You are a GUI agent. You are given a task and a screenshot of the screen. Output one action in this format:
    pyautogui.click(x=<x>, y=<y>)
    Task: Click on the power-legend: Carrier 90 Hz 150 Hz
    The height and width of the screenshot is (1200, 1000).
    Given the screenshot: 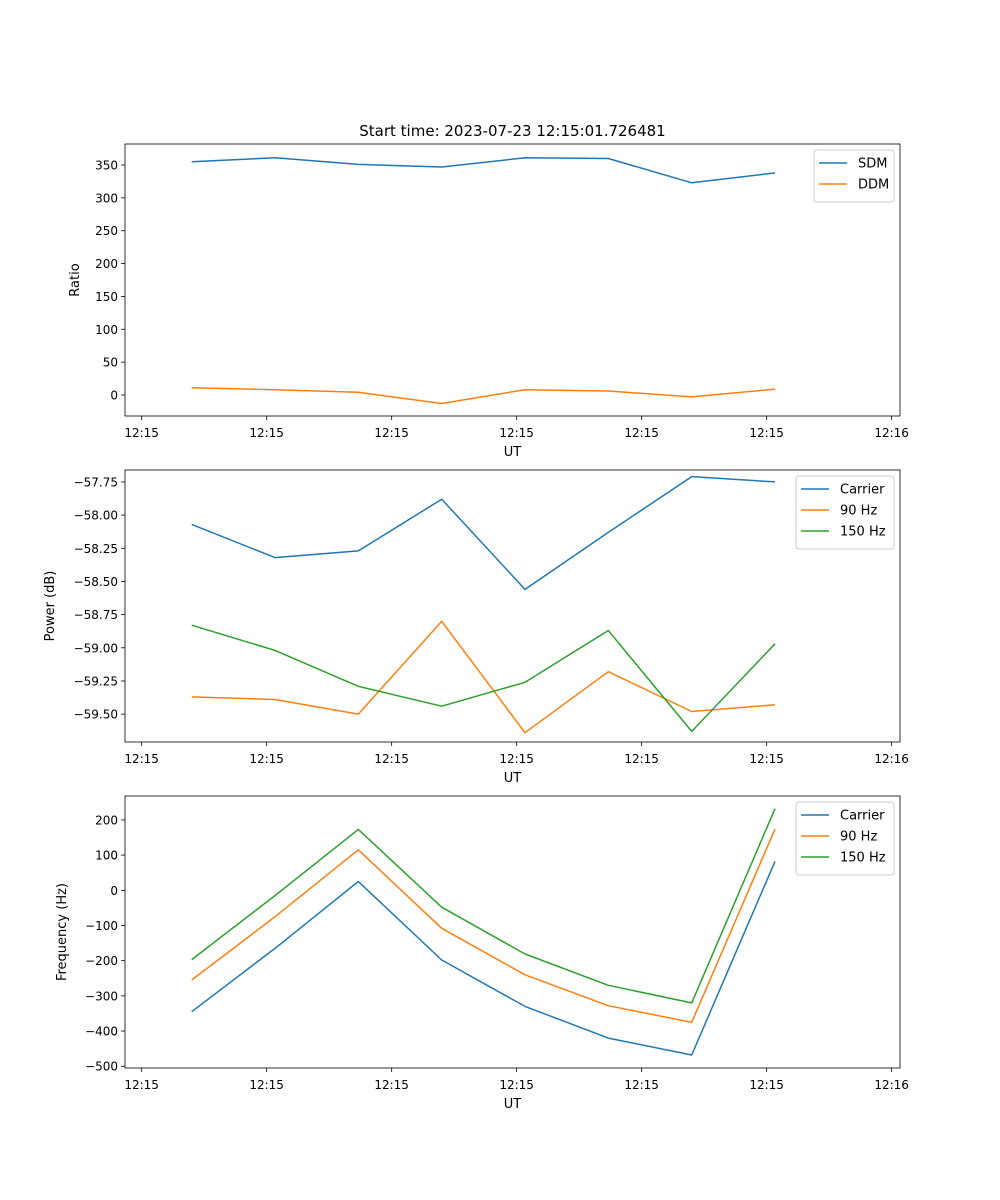 What is the action you would take?
    pyautogui.click(x=845, y=512)
    